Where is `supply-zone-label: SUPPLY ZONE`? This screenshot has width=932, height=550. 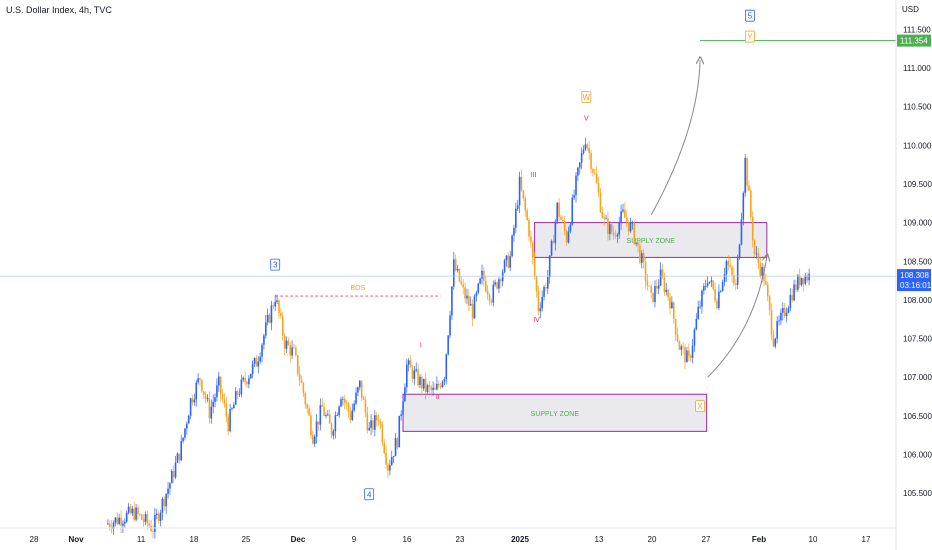 supply-zone-label: SUPPLY ZONE is located at coordinates (651, 241).